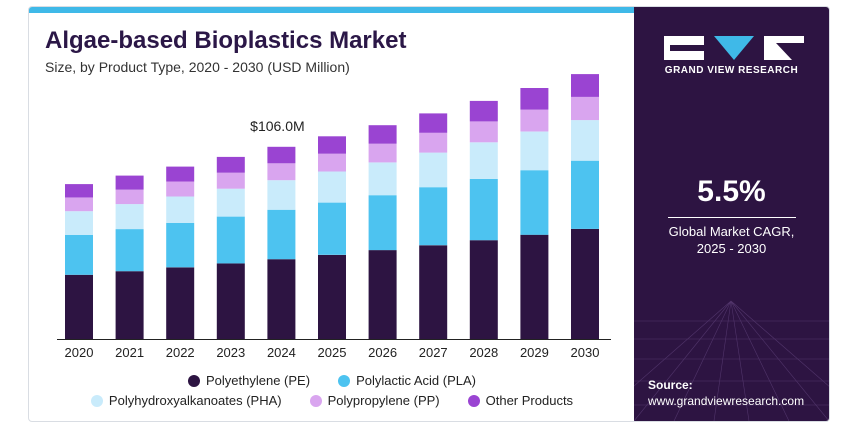 The height and width of the screenshot is (424, 850). I want to click on legend-label-pe: Polyethylene (PE), so click(258, 380).